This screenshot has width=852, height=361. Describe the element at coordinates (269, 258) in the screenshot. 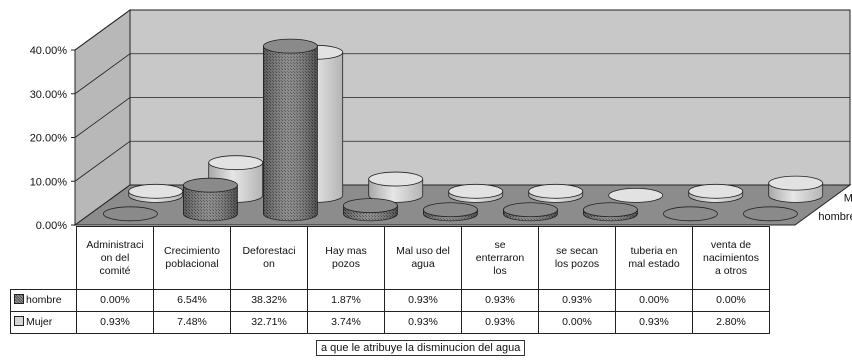

I see `category-label: Deforestaci on` at that location.